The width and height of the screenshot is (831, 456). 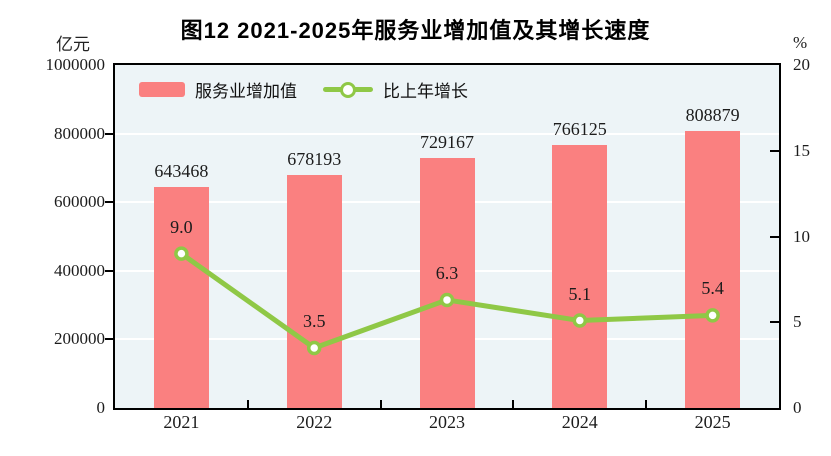 What do you see at coordinates (580, 293) in the screenshot?
I see `line-value-label: 5.1` at bounding box center [580, 293].